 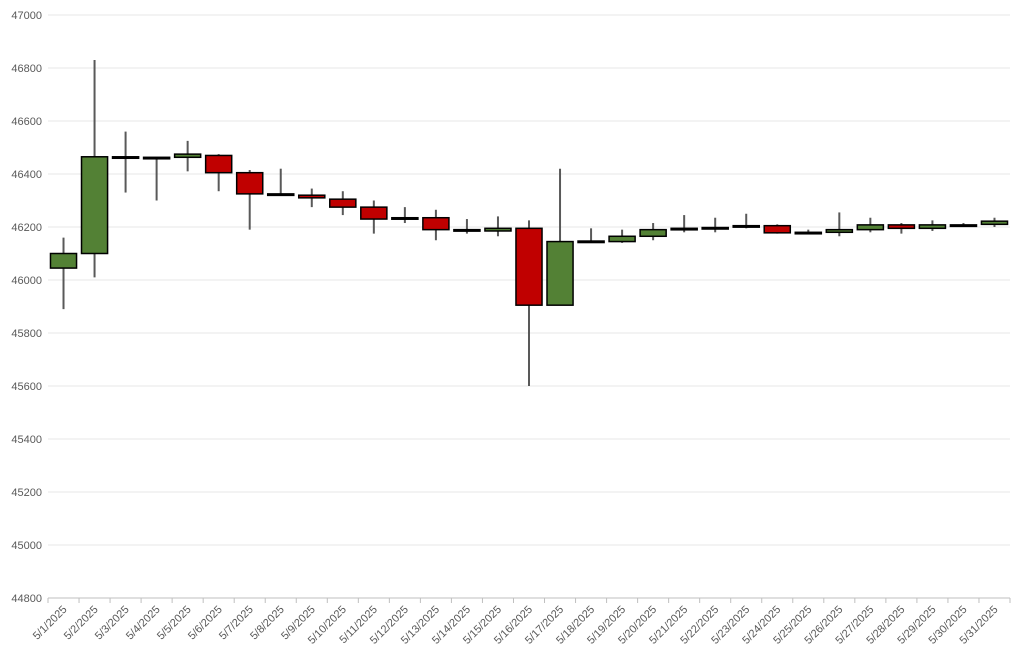 I want to click on y-tick-label: 46200, so click(x=26, y=228).